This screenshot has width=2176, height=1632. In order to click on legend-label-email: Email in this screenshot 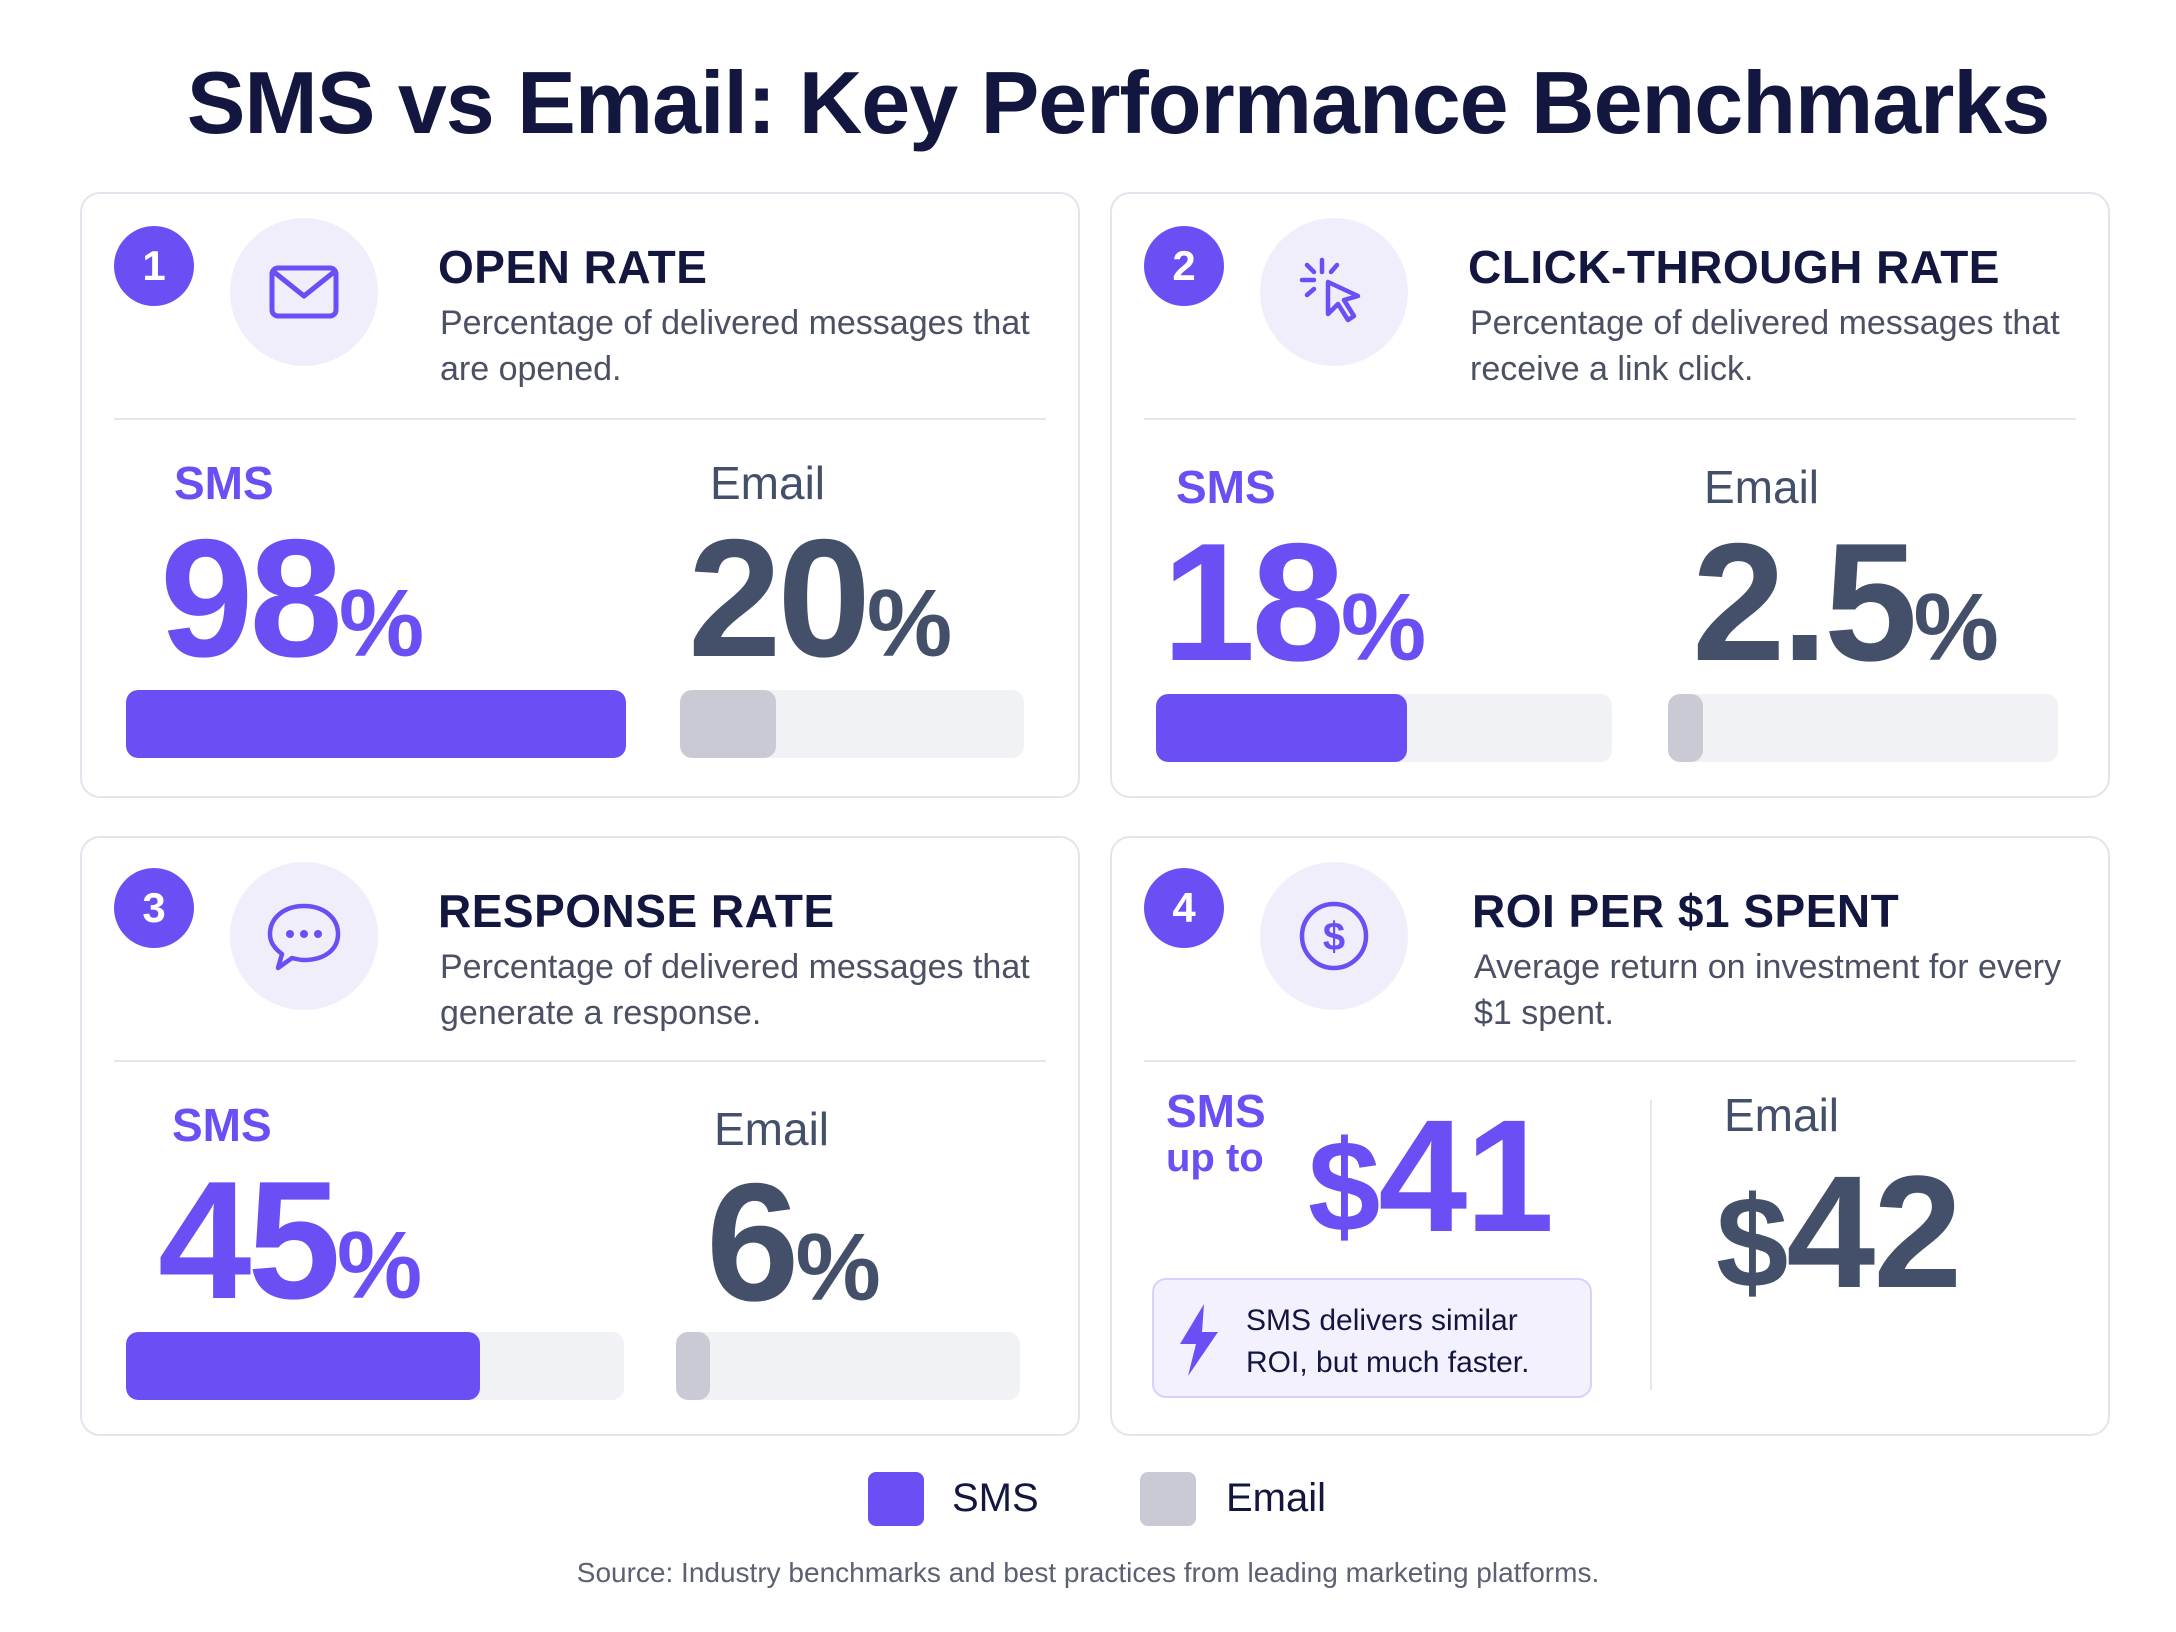, I will do `click(1276, 1498)`.